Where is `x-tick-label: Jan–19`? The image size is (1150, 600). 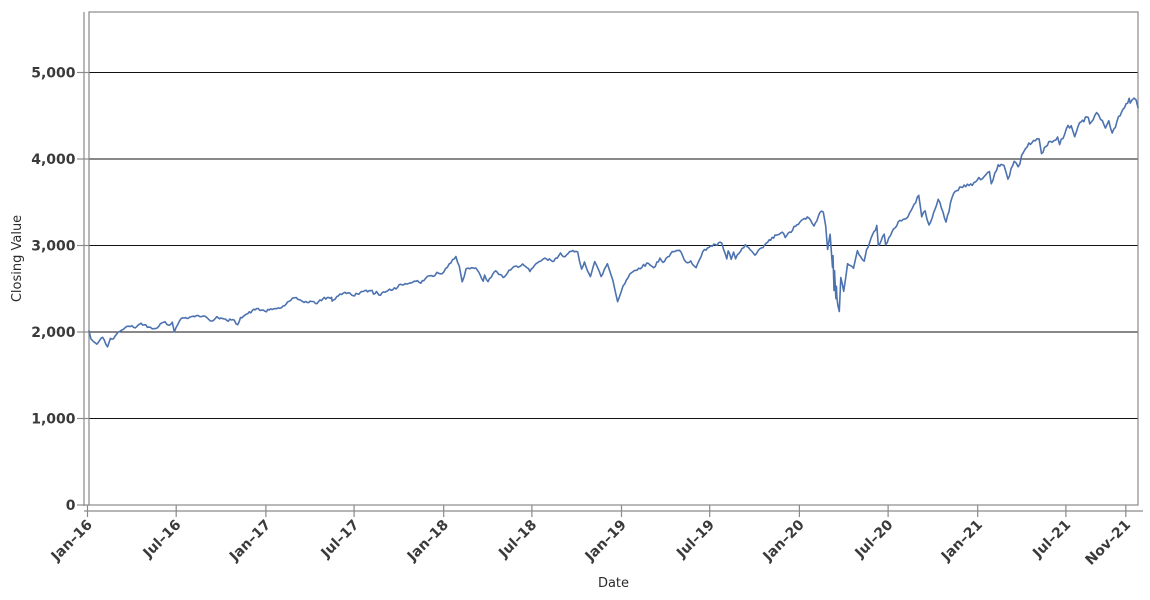 x-tick-label: Jan–19 is located at coordinates (606, 541).